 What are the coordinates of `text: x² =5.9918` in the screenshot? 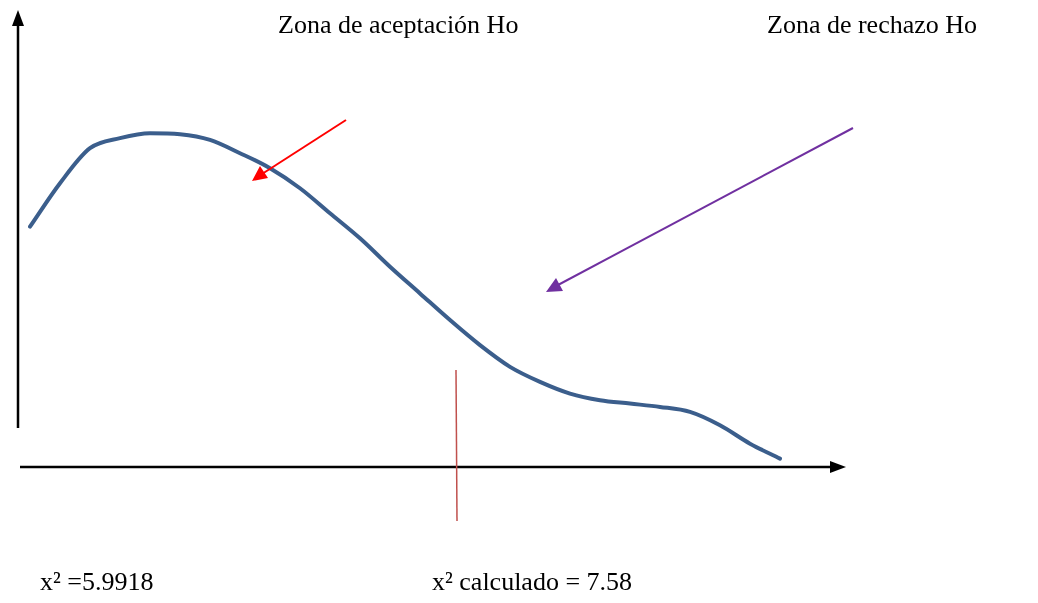 It's located at (97, 582).